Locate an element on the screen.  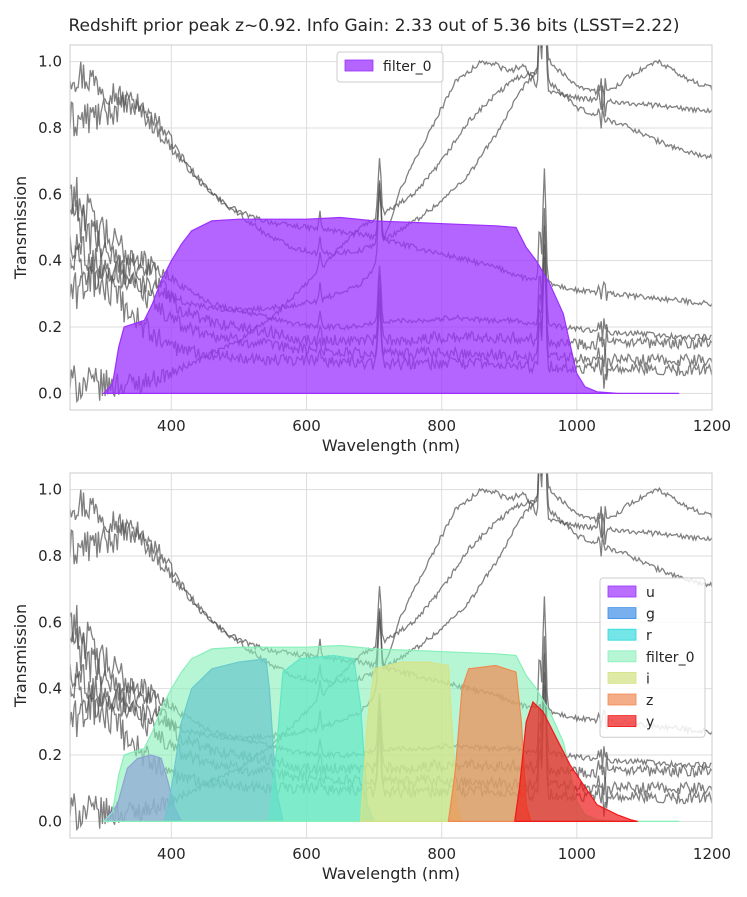
legend-label-z: z is located at coordinates (649, 701).